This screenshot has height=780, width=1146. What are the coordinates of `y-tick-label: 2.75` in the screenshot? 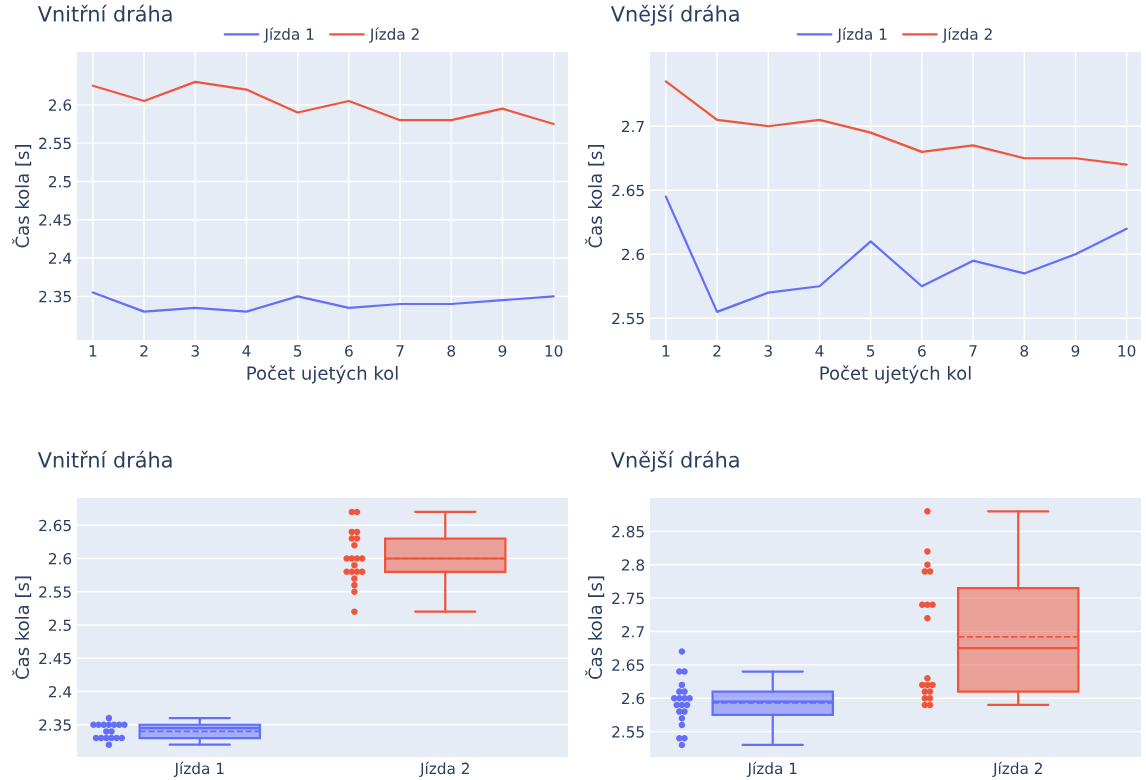 It's located at (628, 598).